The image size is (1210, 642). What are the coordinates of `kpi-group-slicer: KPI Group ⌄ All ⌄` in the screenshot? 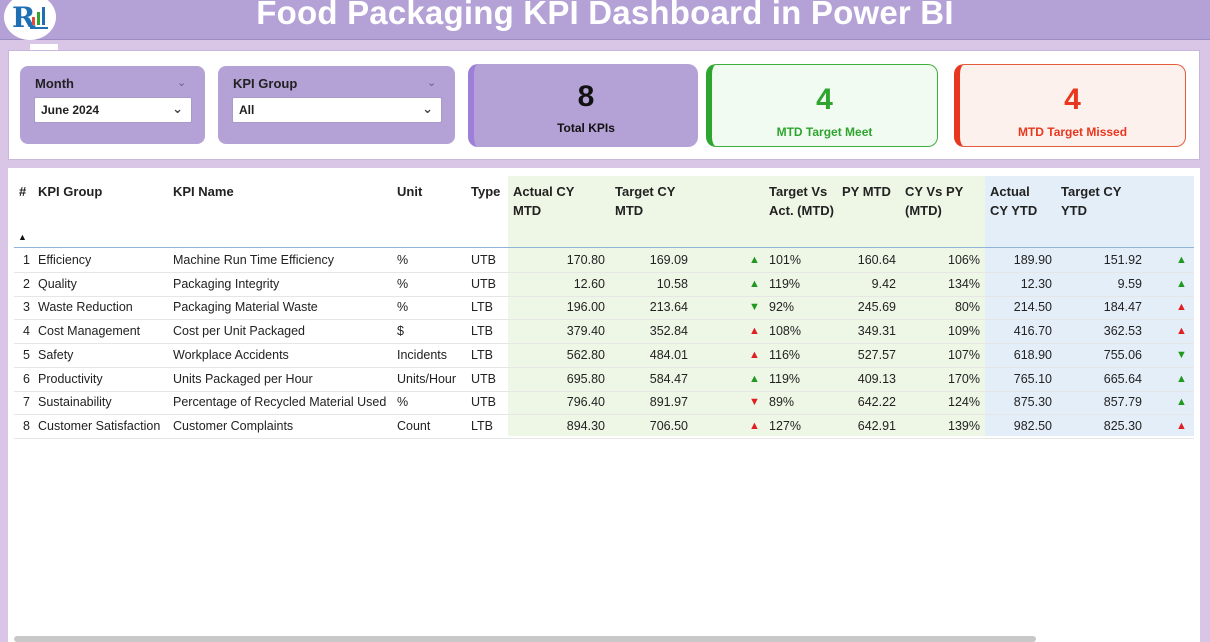 It's located at (336, 105).